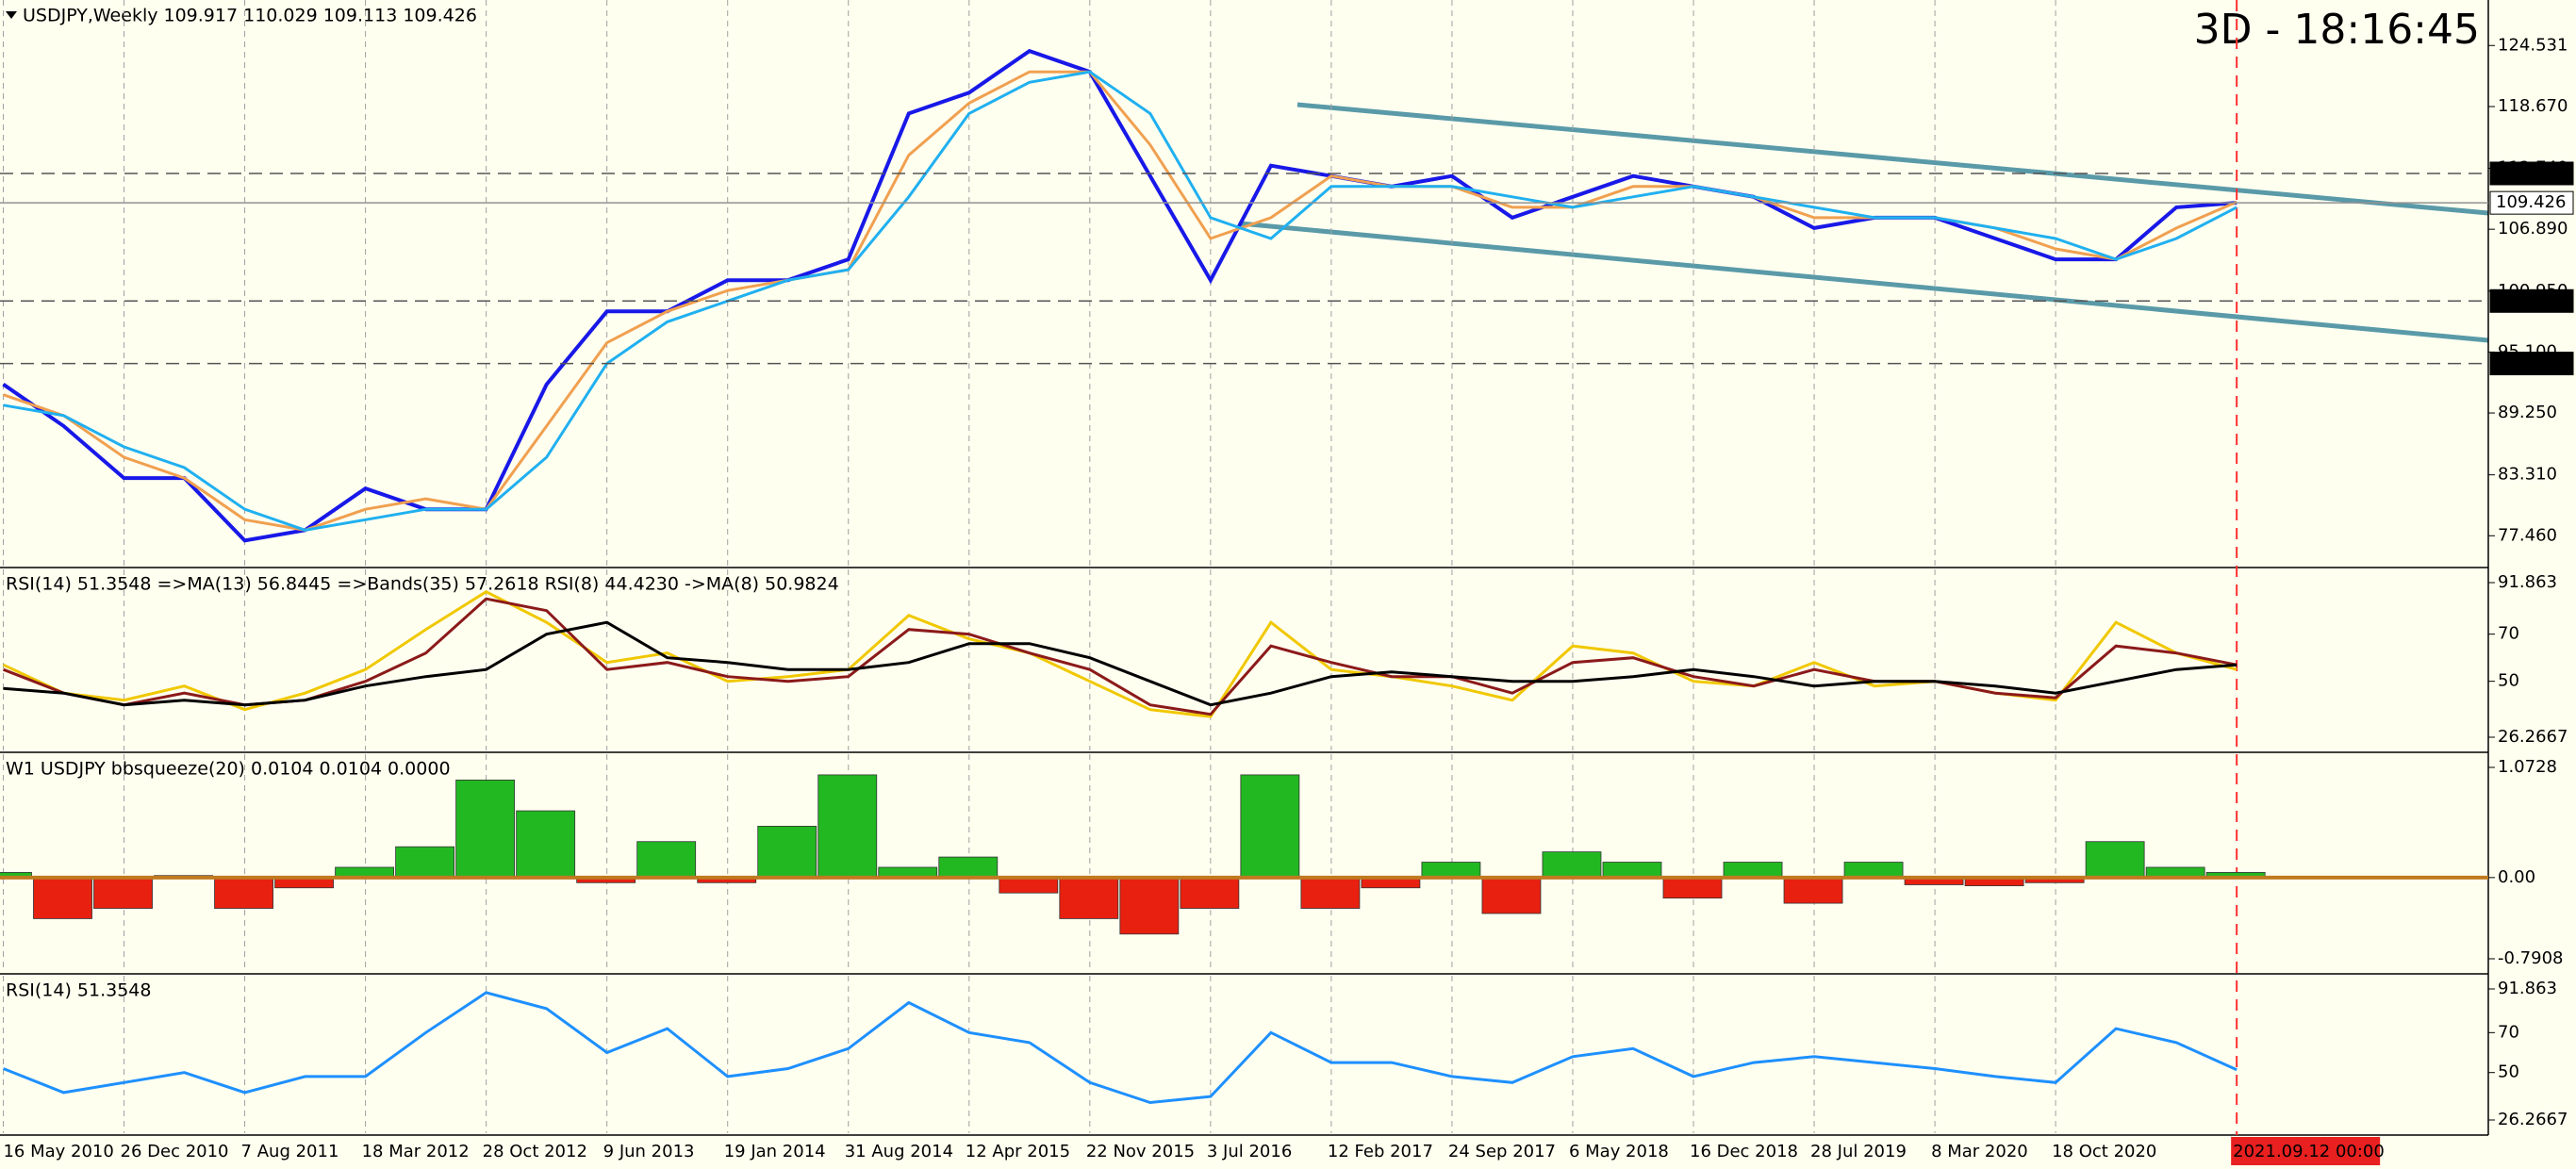 This screenshot has height=1169, width=2576. I want to click on x-tick-label: 28 Jul 2019, so click(1858, 1151).